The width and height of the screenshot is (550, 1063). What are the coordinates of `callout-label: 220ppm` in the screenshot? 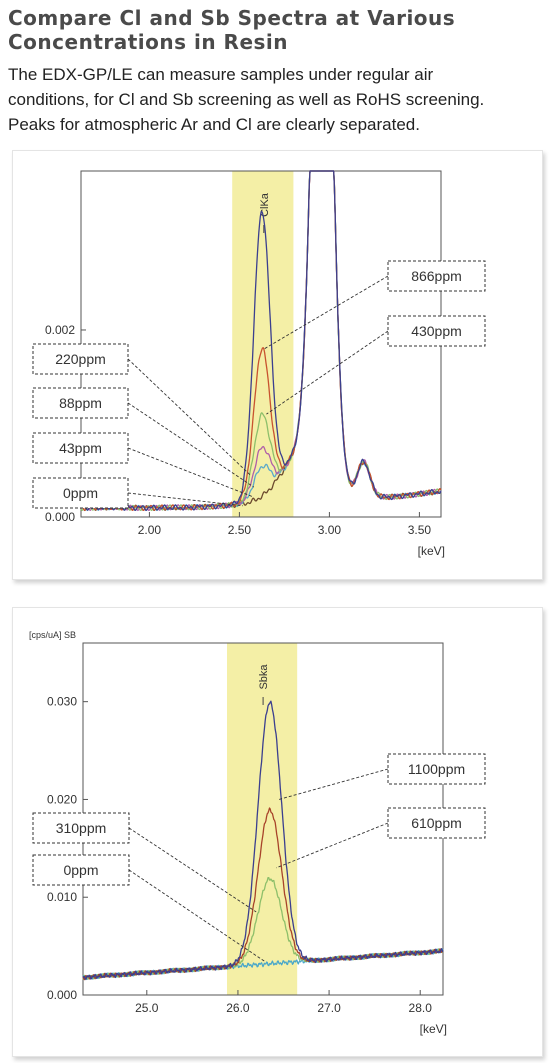 It's located at (80, 359).